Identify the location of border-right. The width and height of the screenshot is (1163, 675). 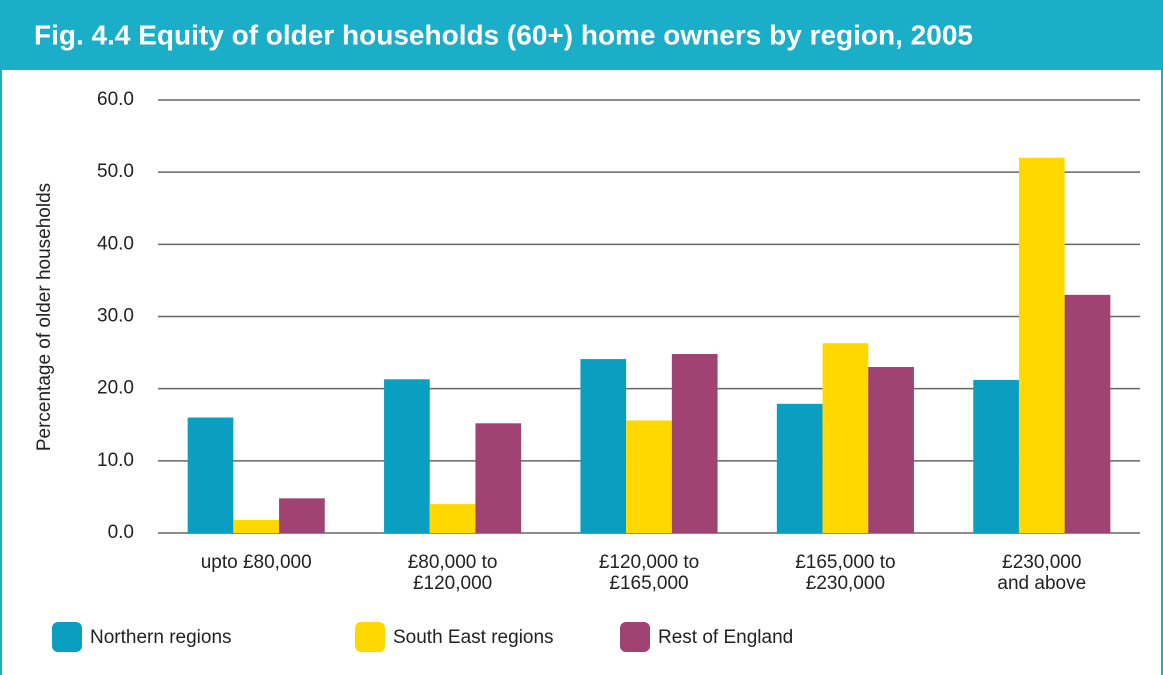
(1162, 372).